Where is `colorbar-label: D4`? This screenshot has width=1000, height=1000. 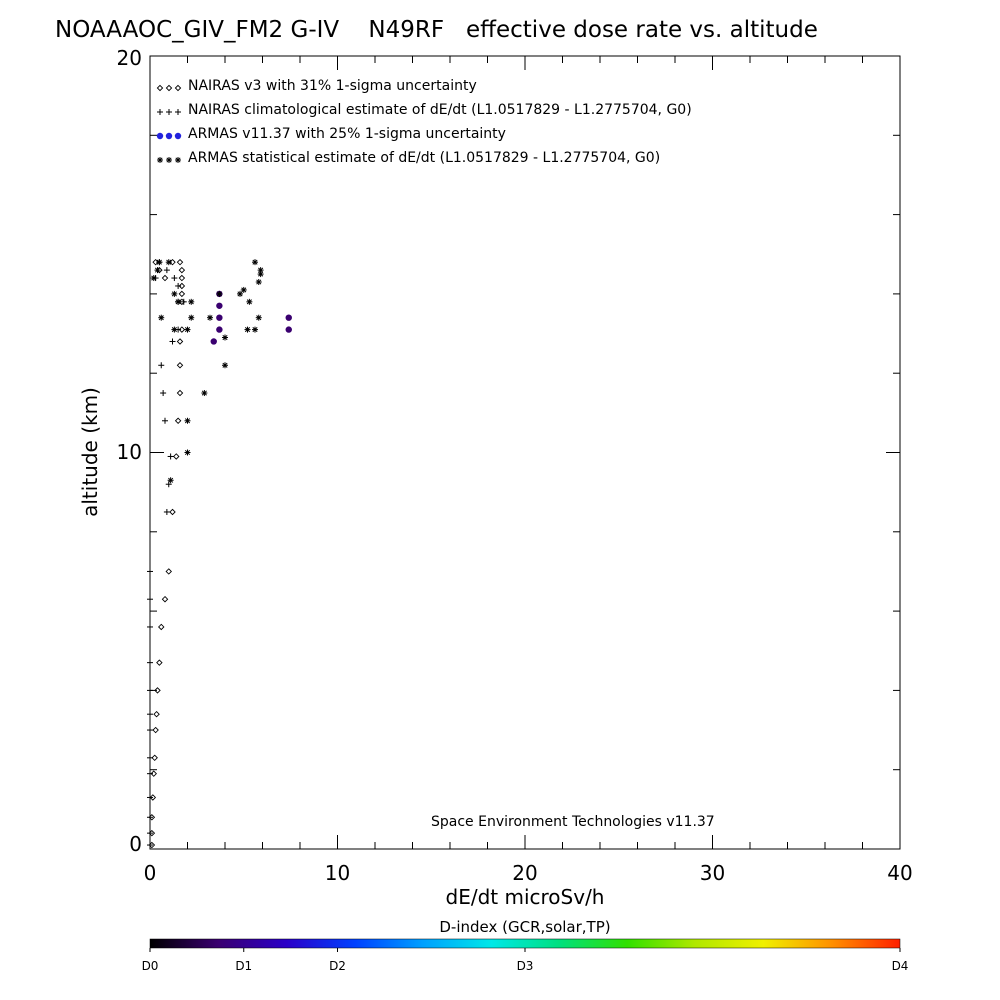
colorbar-label: D4 is located at coordinates (900, 966).